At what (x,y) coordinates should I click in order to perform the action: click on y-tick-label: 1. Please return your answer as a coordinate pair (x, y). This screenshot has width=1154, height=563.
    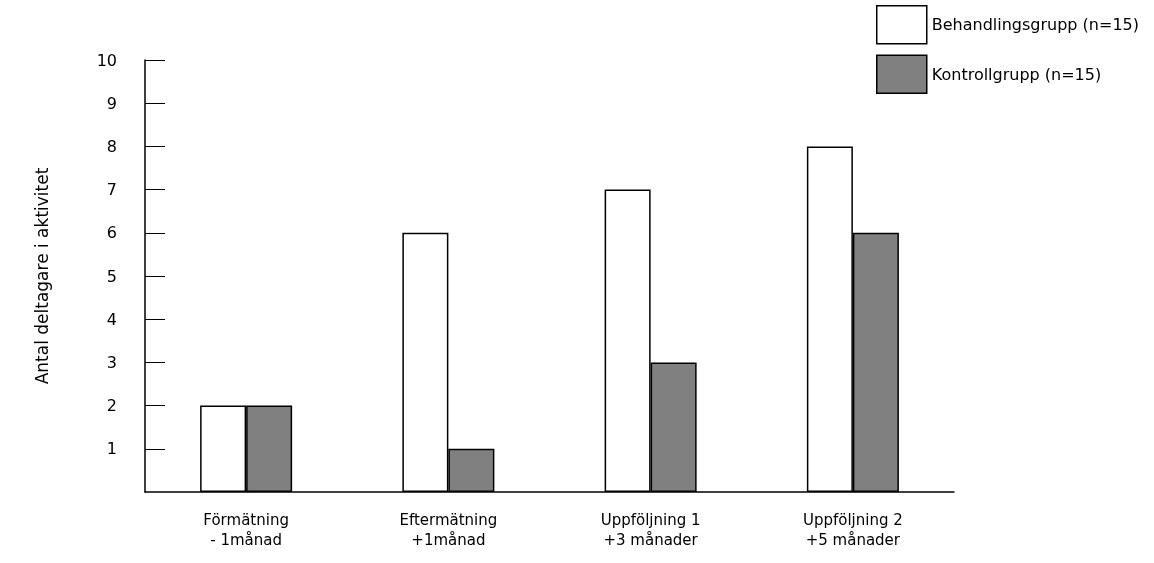
    Looking at the image, I should click on (111, 449).